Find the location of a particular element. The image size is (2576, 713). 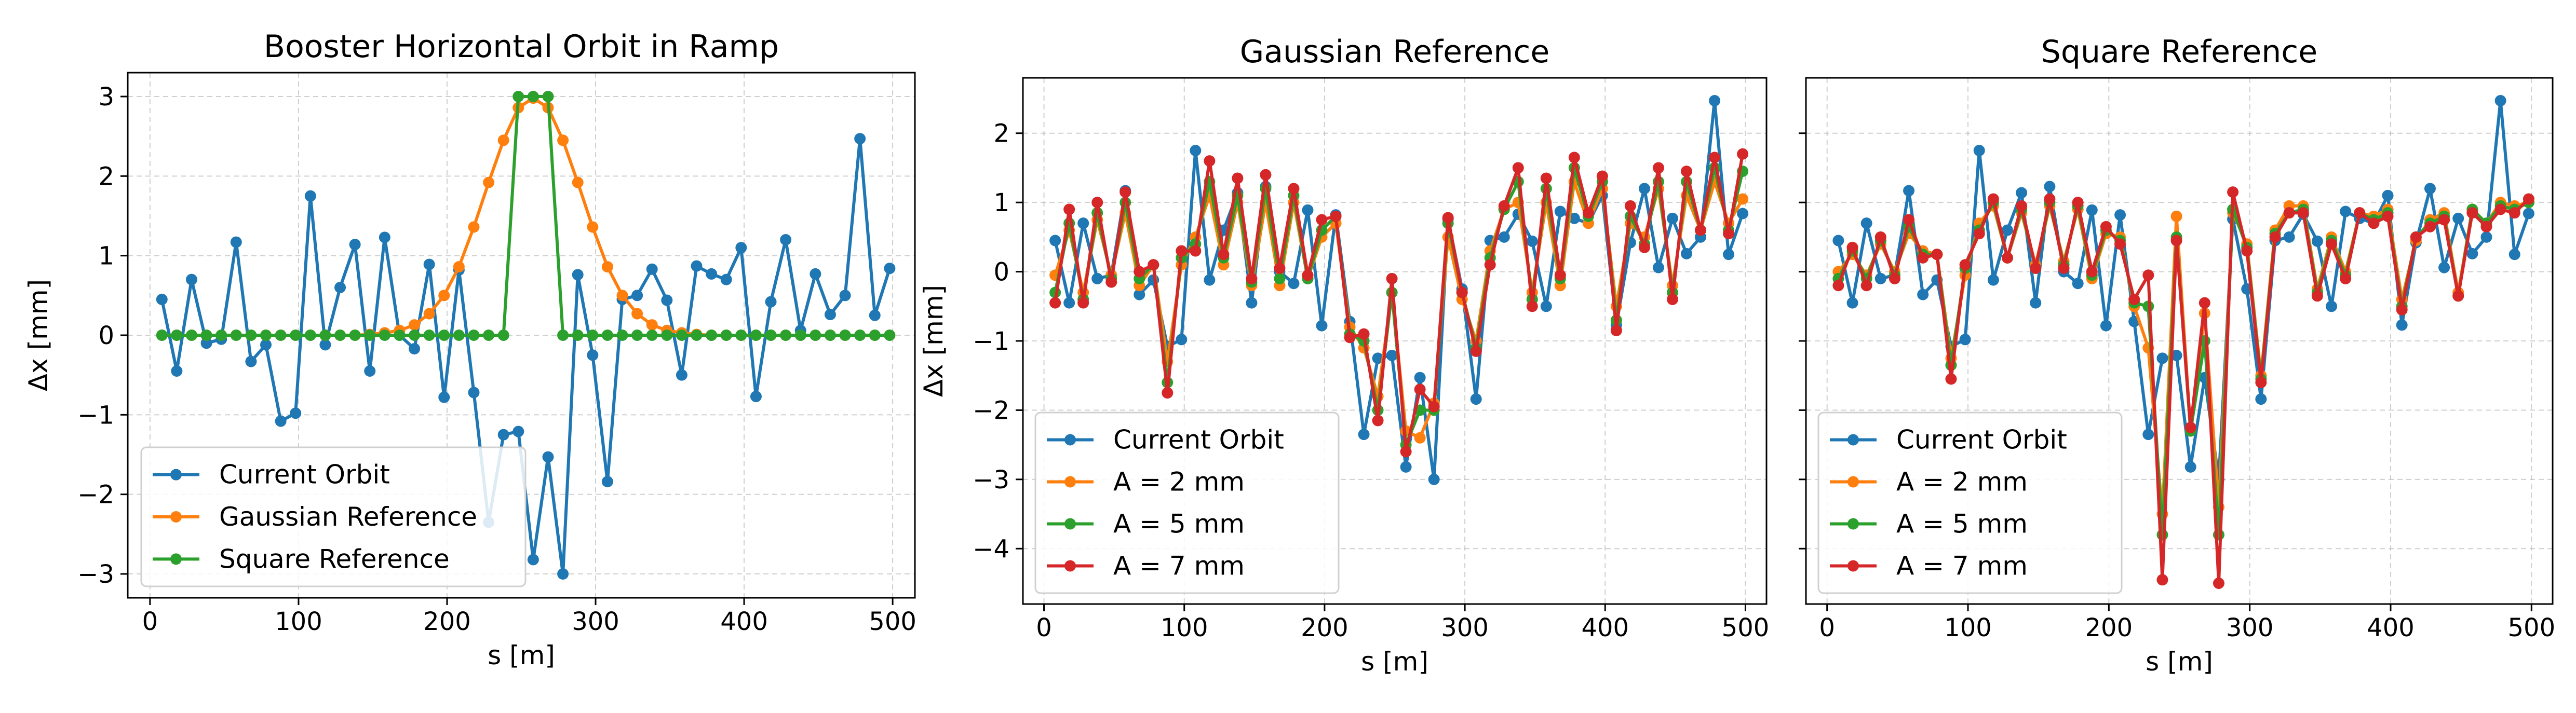

x-tick-label: 400 is located at coordinates (744, 621).